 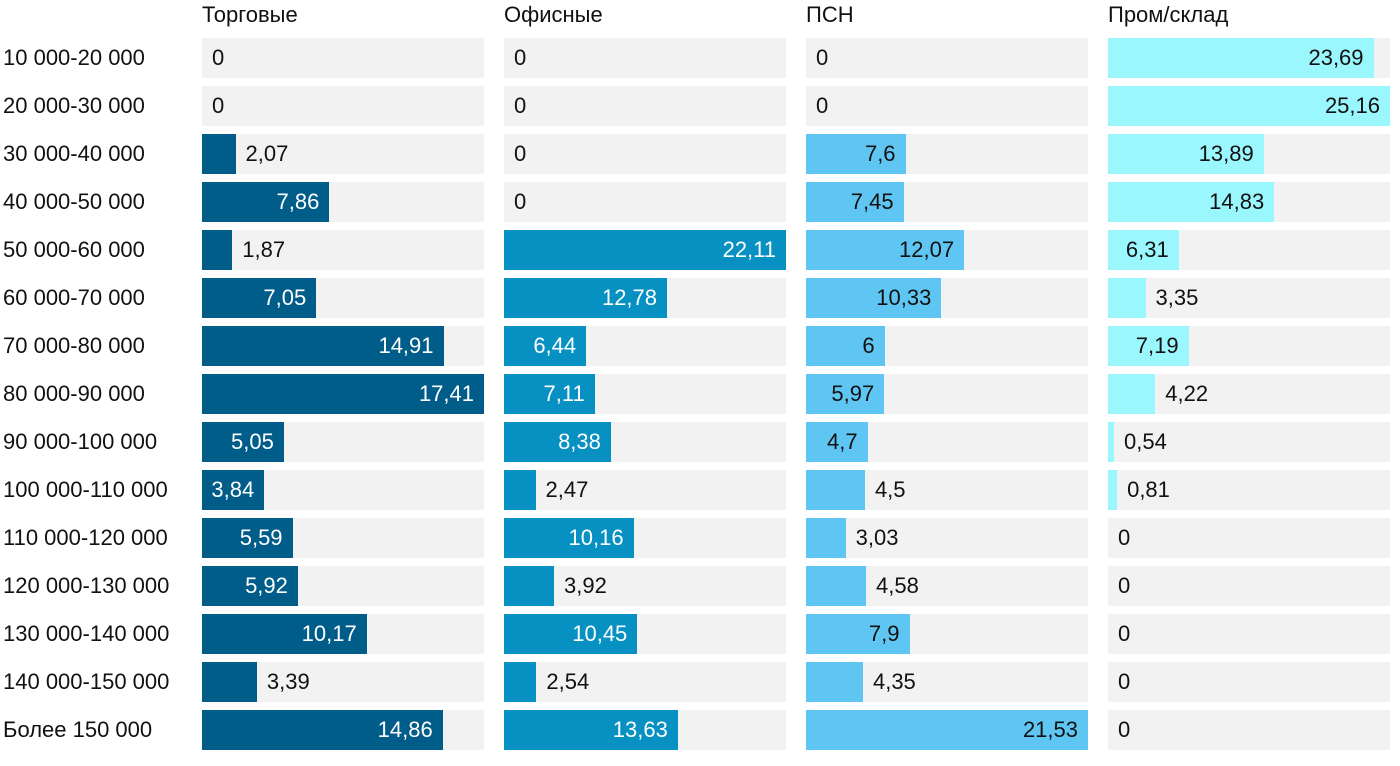 What do you see at coordinates (1226, 153) in the screenshot?
I see `data-label: 13,89` at bounding box center [1226, 153].